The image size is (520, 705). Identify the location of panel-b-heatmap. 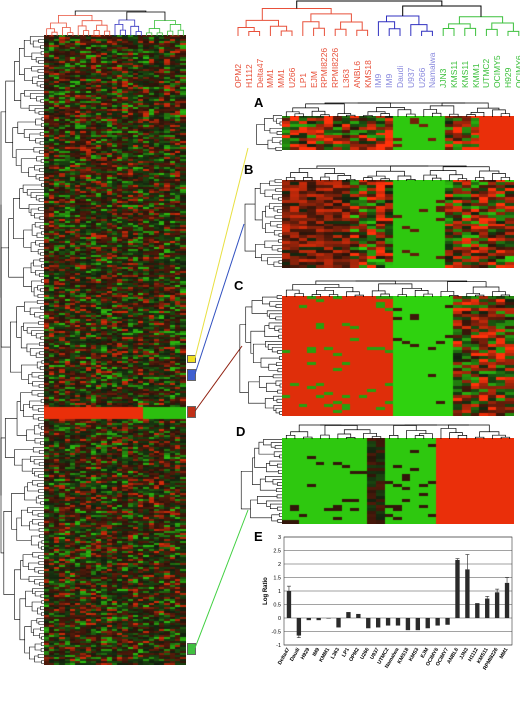
(398, 224).